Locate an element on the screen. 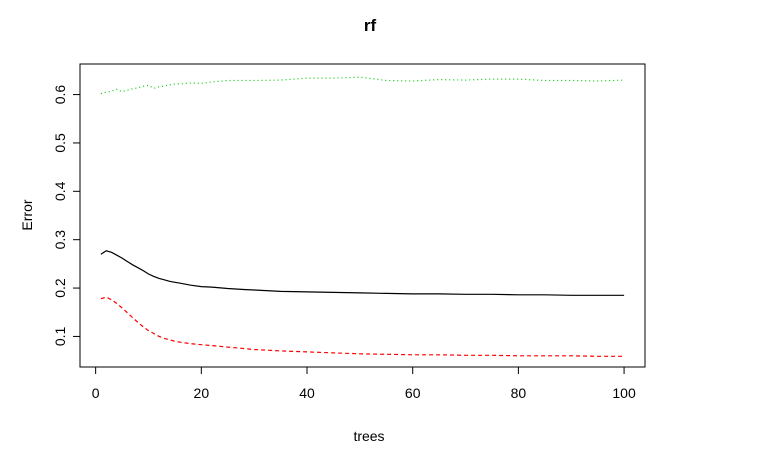  x-axis: 0 20 40 60 80 100 is located at coordinates (364, 383).